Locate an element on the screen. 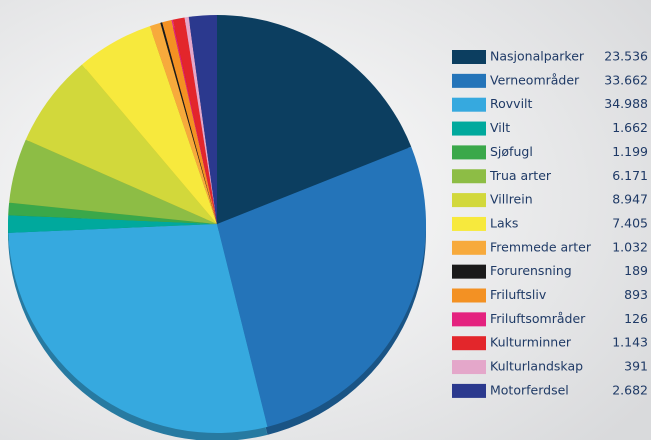 The image size is (651, 440). value-label: 2.682 is located at coordinates (630, 389).